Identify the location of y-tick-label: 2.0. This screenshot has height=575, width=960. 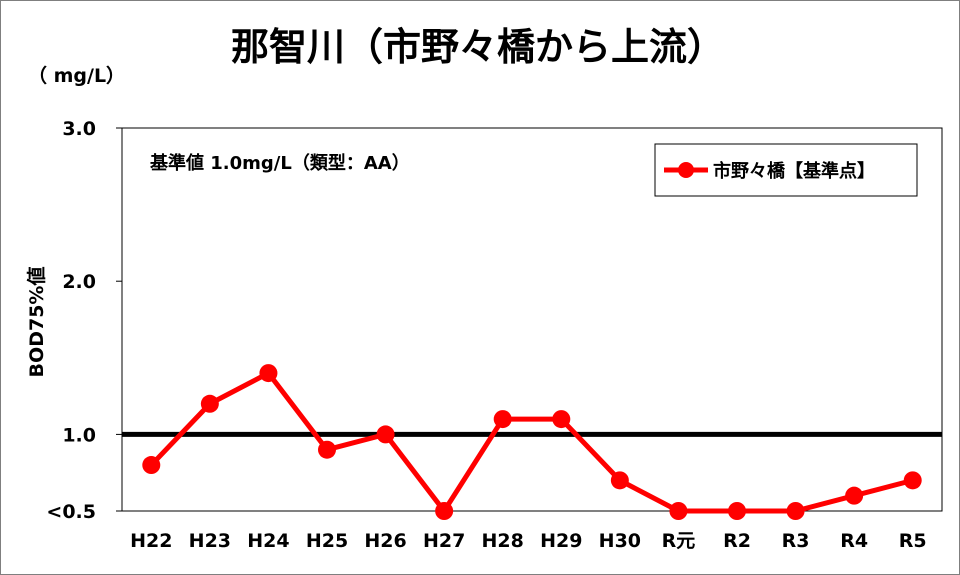
(79, 282).